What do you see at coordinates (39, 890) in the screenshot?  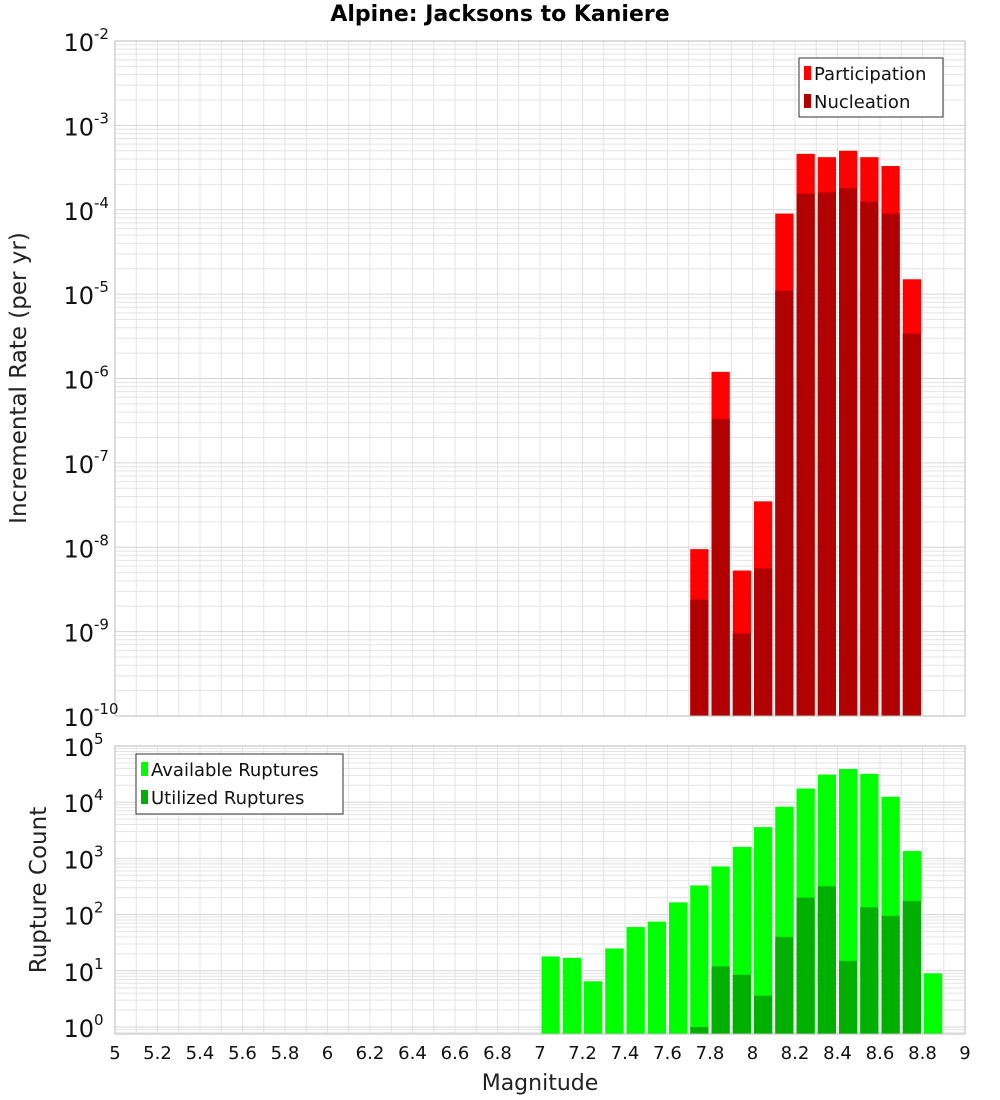 I see `bottom-ylabel: Rupture Count` at bounding box center [39, 890].